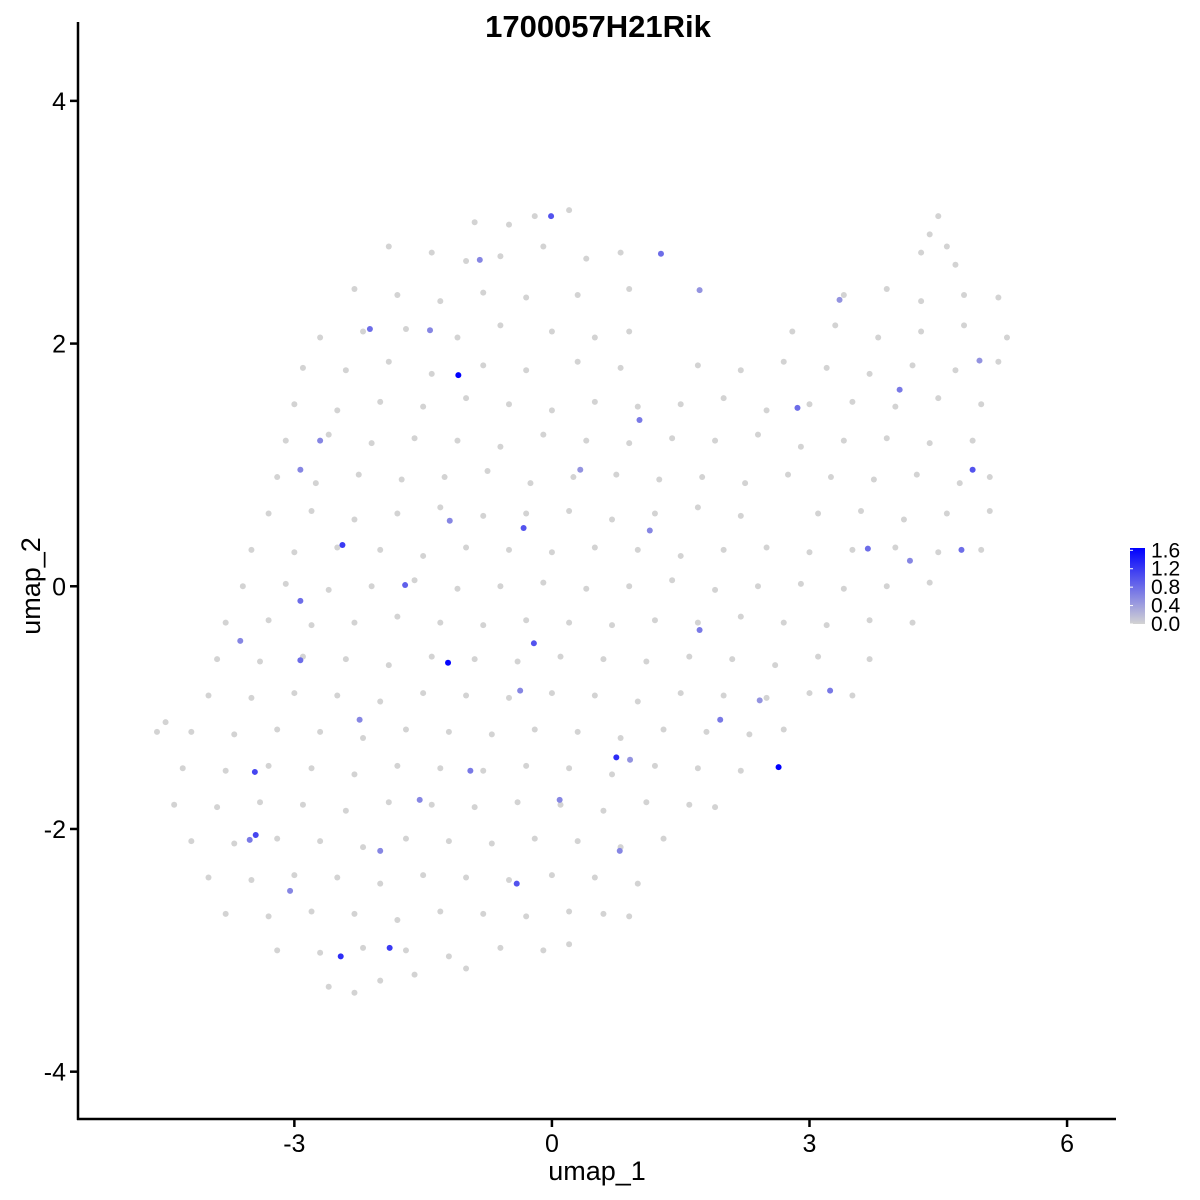  What do you see at coordinates (61, 587) in the screenshot?
I see `y-ticks: -4 -2 0 2 4` at bounding box center [61, 587].